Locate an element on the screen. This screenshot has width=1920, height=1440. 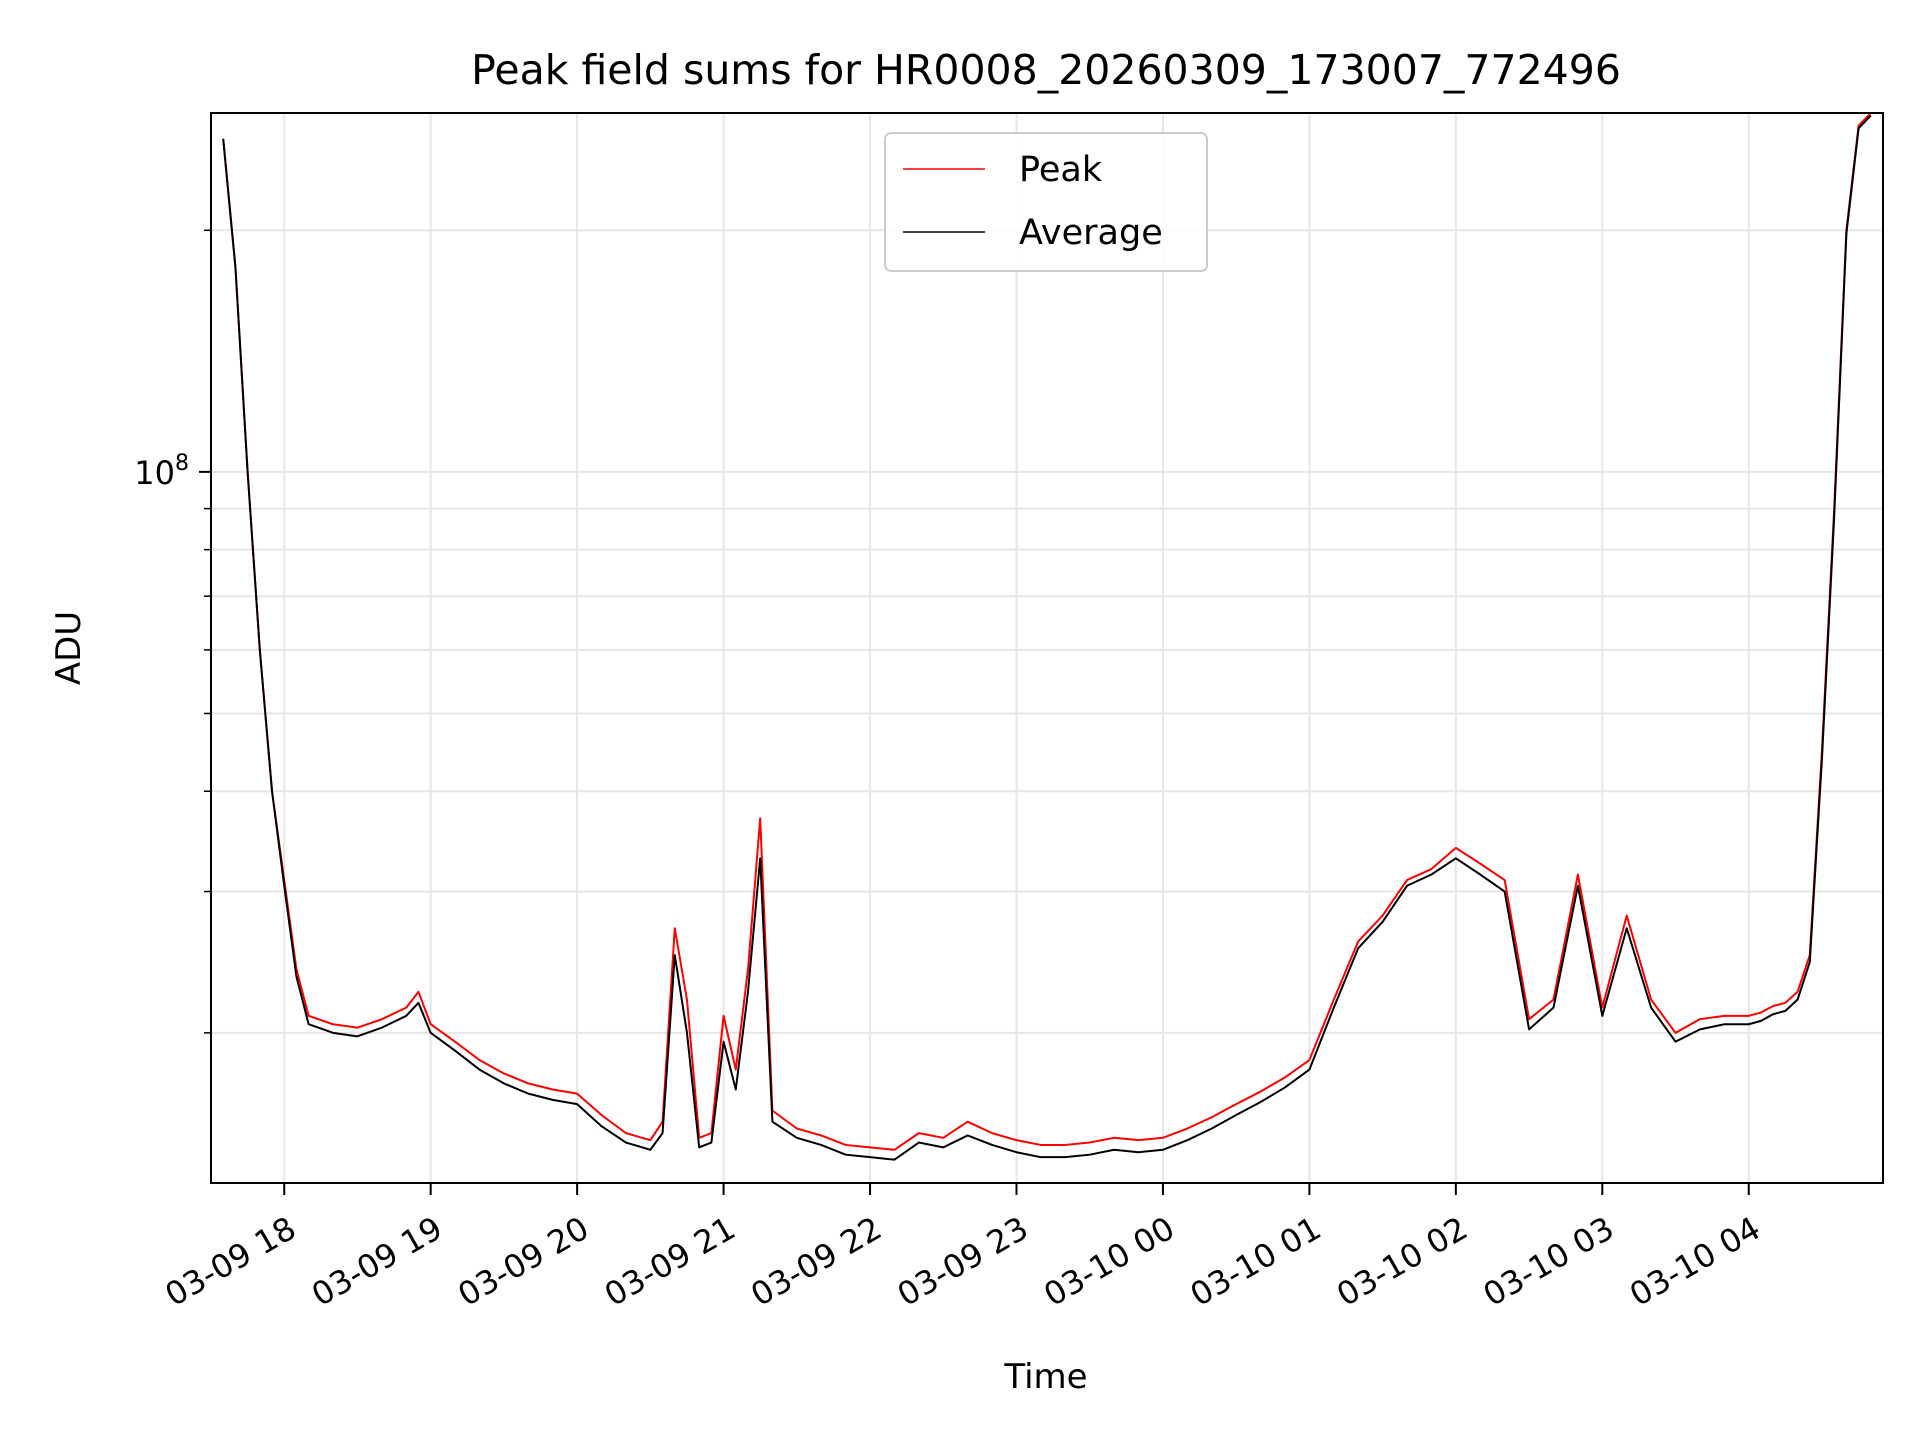
y-axis-label: ADU is located at coordinates (69, 648).